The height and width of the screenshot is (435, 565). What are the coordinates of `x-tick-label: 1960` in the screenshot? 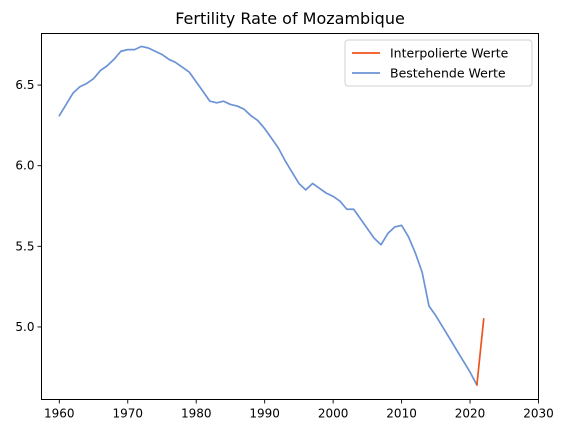 It's located at (59, 414).